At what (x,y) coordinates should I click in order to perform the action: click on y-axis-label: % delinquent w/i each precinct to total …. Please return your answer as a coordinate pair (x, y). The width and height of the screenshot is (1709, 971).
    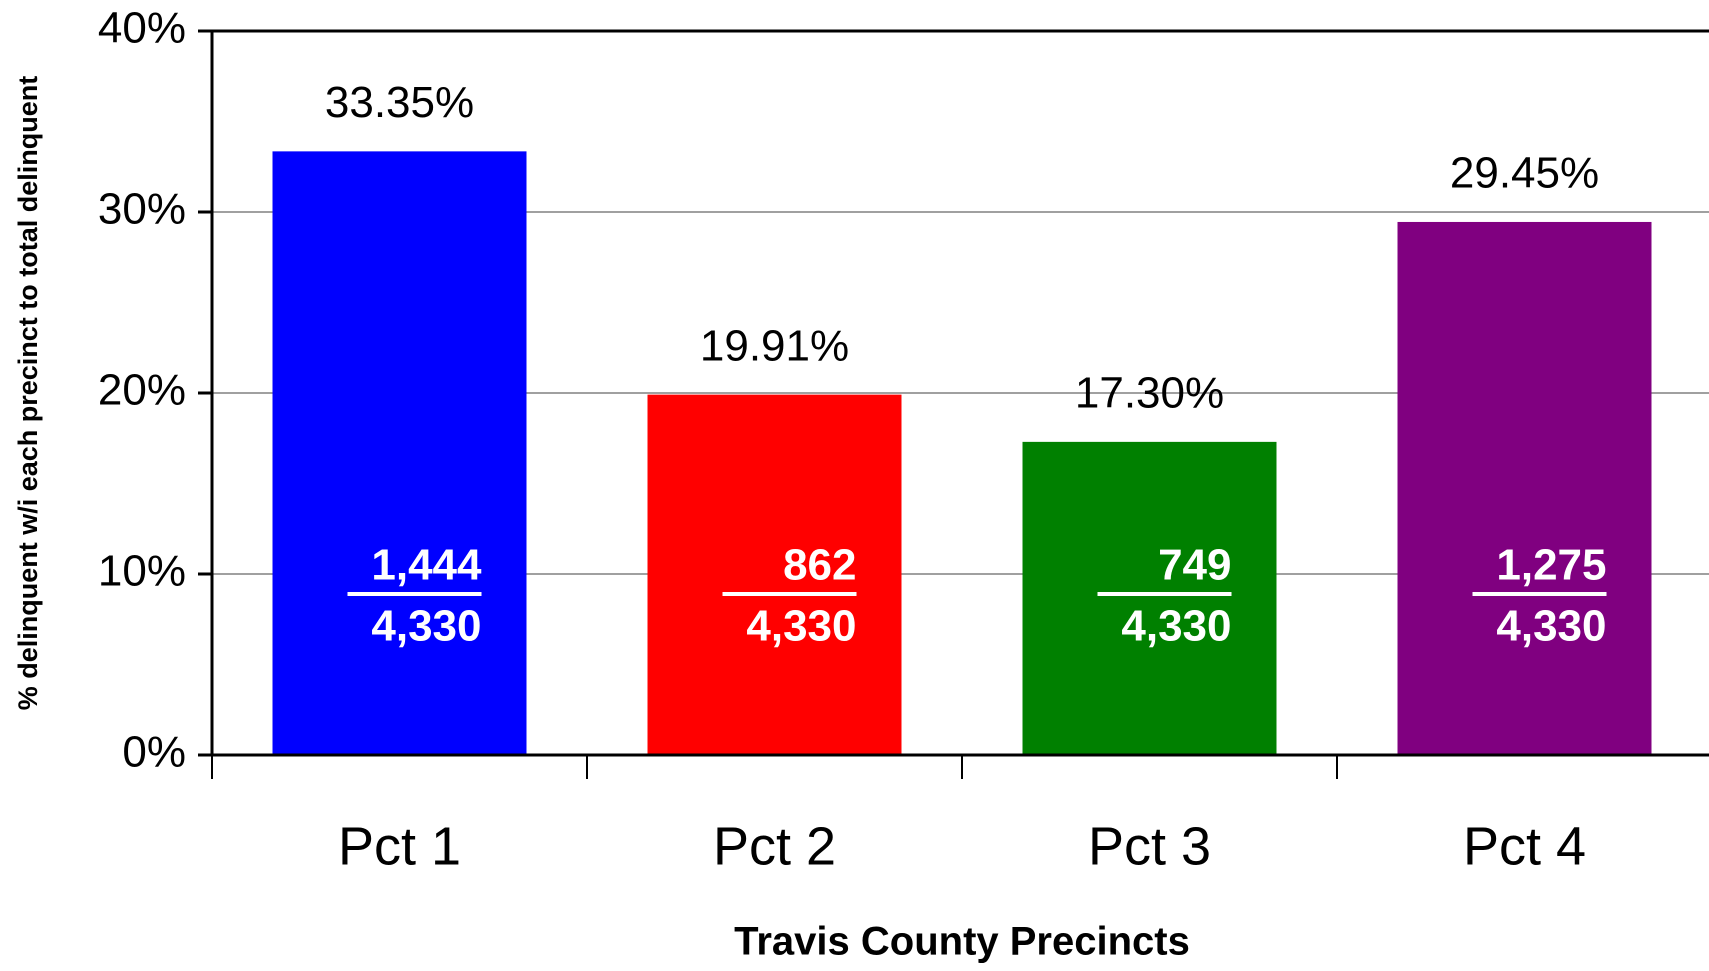
    Looking at the image, I should click on (28, 393).